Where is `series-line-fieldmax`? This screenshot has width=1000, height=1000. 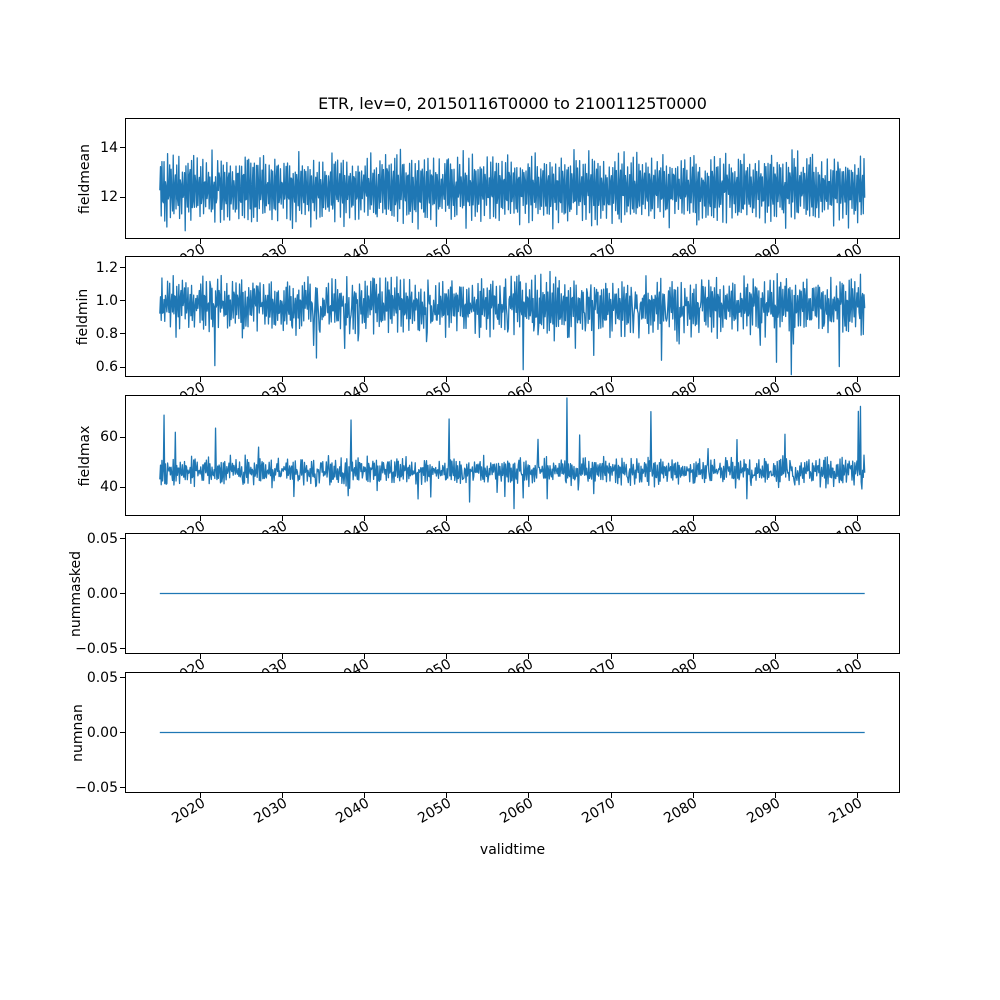
series-line-fieldmax is located at coordinates (512, 453).